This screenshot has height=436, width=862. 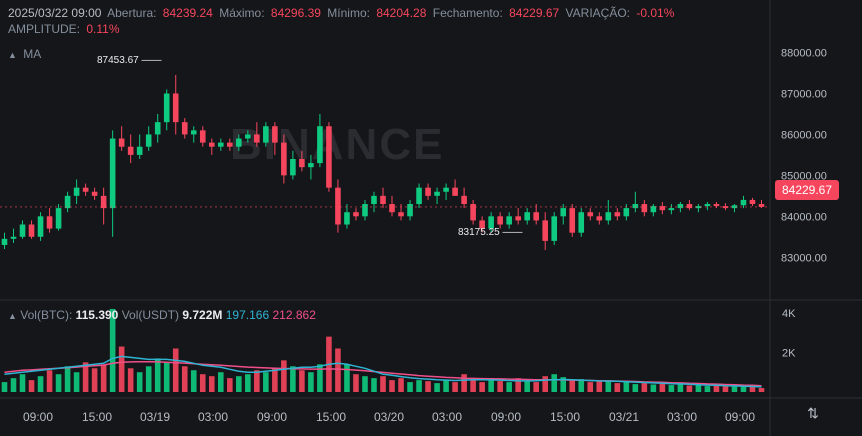 What do you see at coordinates (32, 54) in the screenshot?
I see `ma-label: MA` at bounding box center [32, 54].